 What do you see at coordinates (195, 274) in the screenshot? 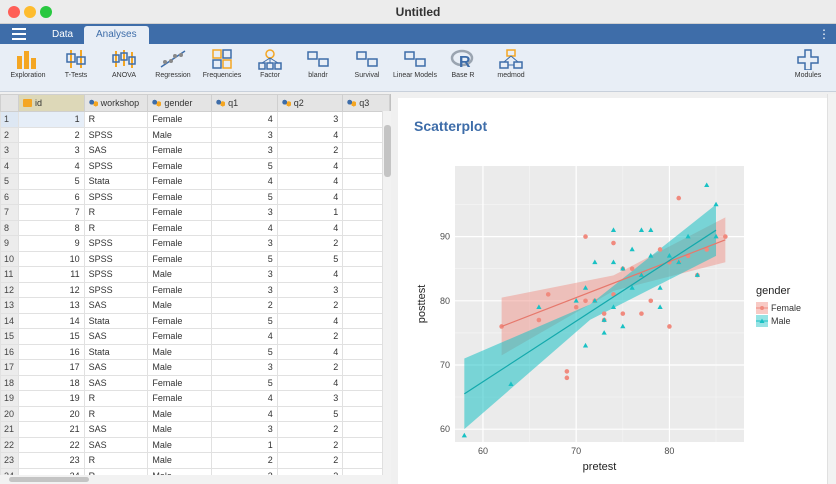
I see `table-row: 11 11 SPSS Male 3 4` at bounding box center [195, 274].